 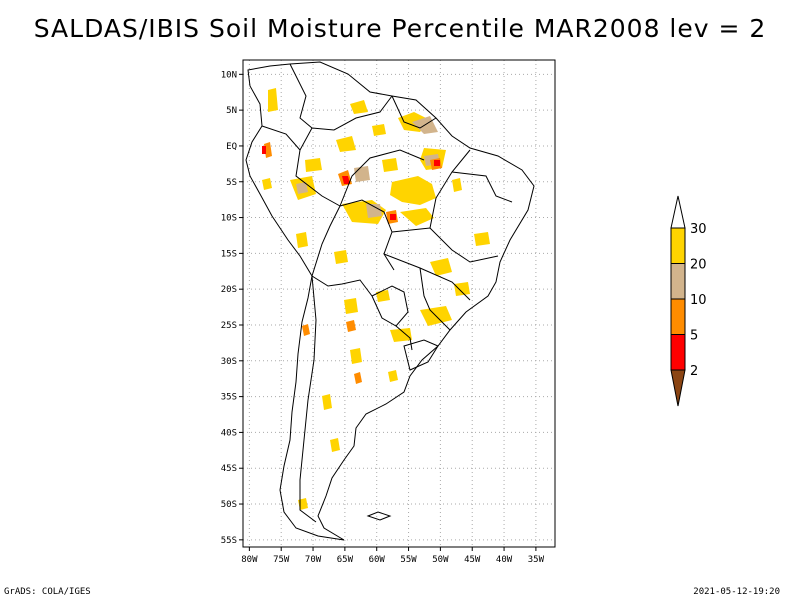 I want to click on patch-peru-central, so click(x=302, y=240).